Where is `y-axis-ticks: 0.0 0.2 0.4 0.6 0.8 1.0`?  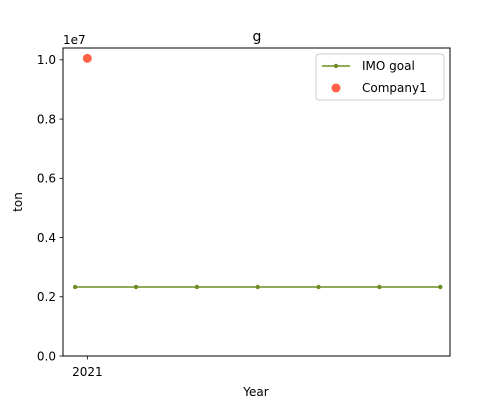 y-axis-ticks: 0.0 0.2 0.4 0.6 0.8 1.0 is located at coordinates (50, 208).